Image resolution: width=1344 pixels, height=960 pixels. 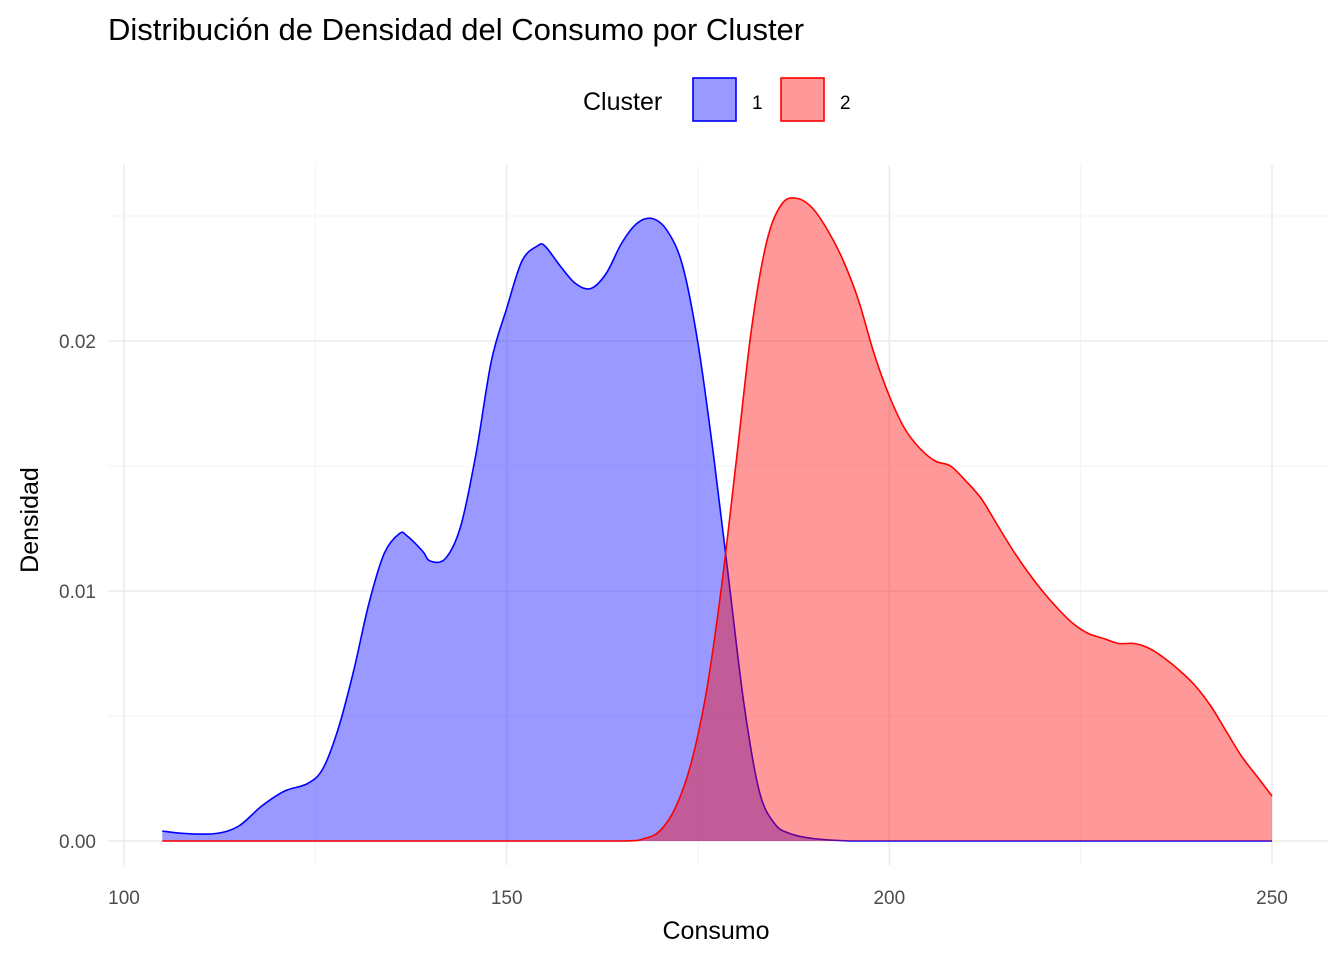 What do you see at coordinates (1272, 898) in the screenshot?
I see `x-tick-label: 250` at bounding box center [1272, 898].